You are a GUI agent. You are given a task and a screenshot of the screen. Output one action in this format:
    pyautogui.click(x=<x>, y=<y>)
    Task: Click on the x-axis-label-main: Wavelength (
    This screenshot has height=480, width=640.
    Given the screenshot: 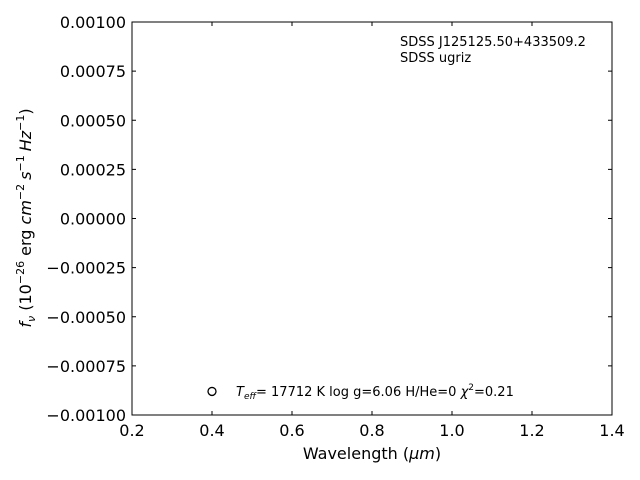 What is the action you would take?
    pyautogui.click(x=356, y=453)
    